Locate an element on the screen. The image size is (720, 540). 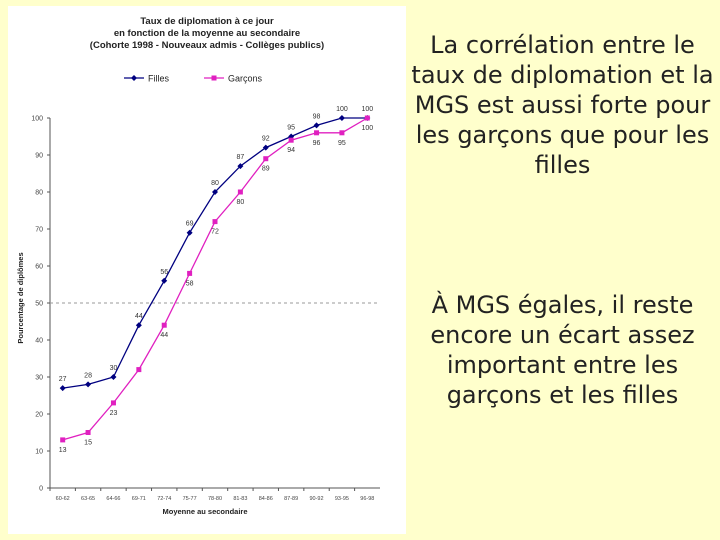
legend-label-0: Filles is located at coordinates (159, 79).